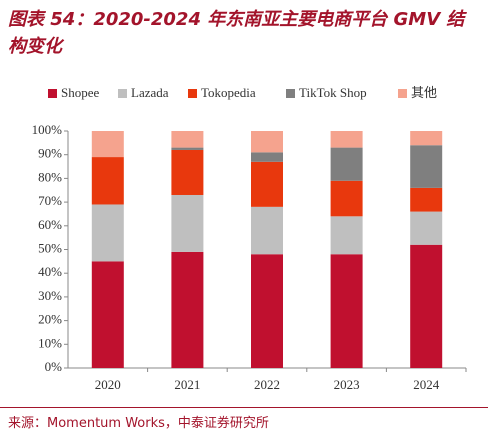  Describe the element at coordinates (347, 384) in the screenshot. I see `x-tick-label: 2023` at that location.